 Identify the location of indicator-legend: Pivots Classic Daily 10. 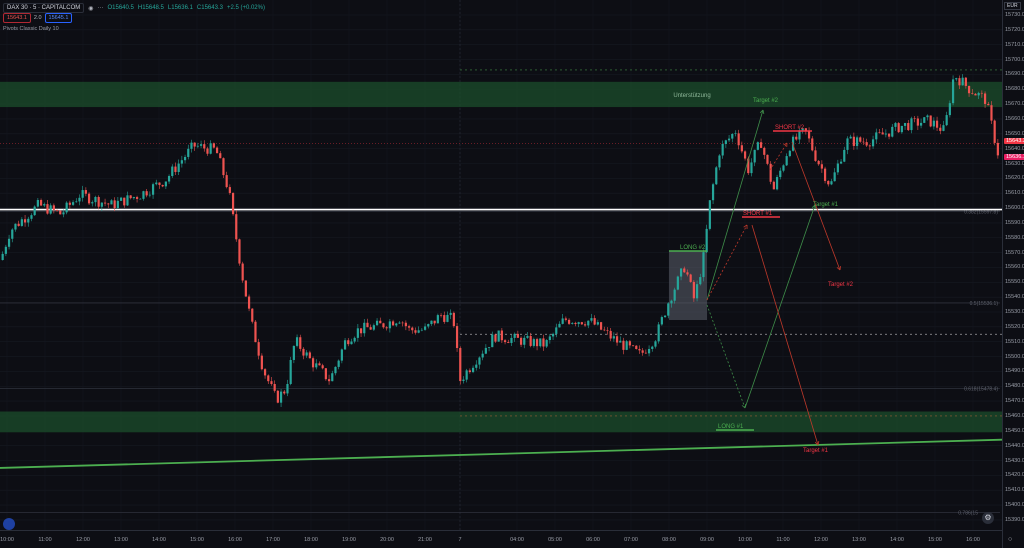
(31, 29).